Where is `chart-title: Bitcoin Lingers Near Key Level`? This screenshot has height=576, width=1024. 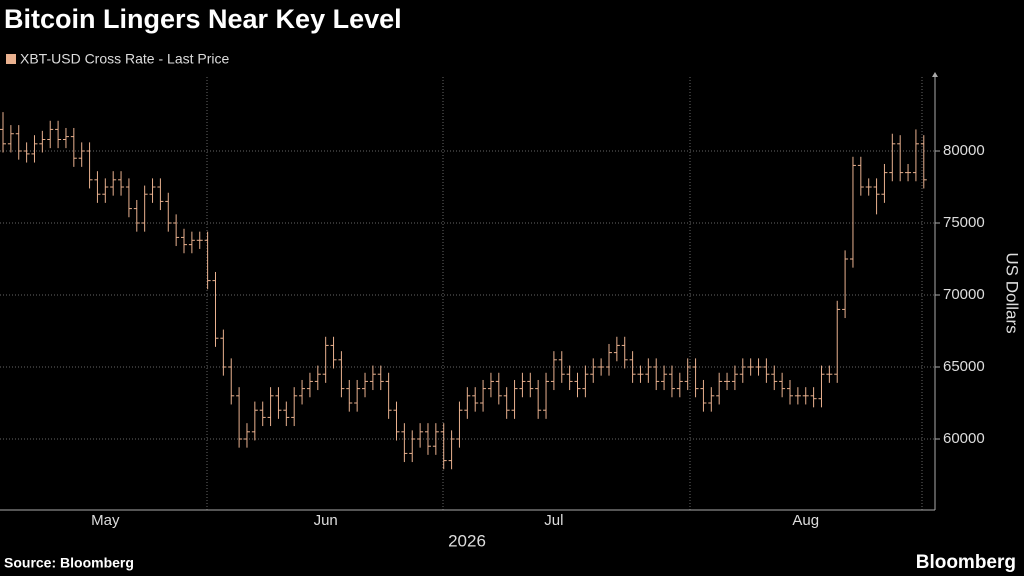 chart-title: Bitcoin Lingers Near Key Level is located at coordinates (203, 19).